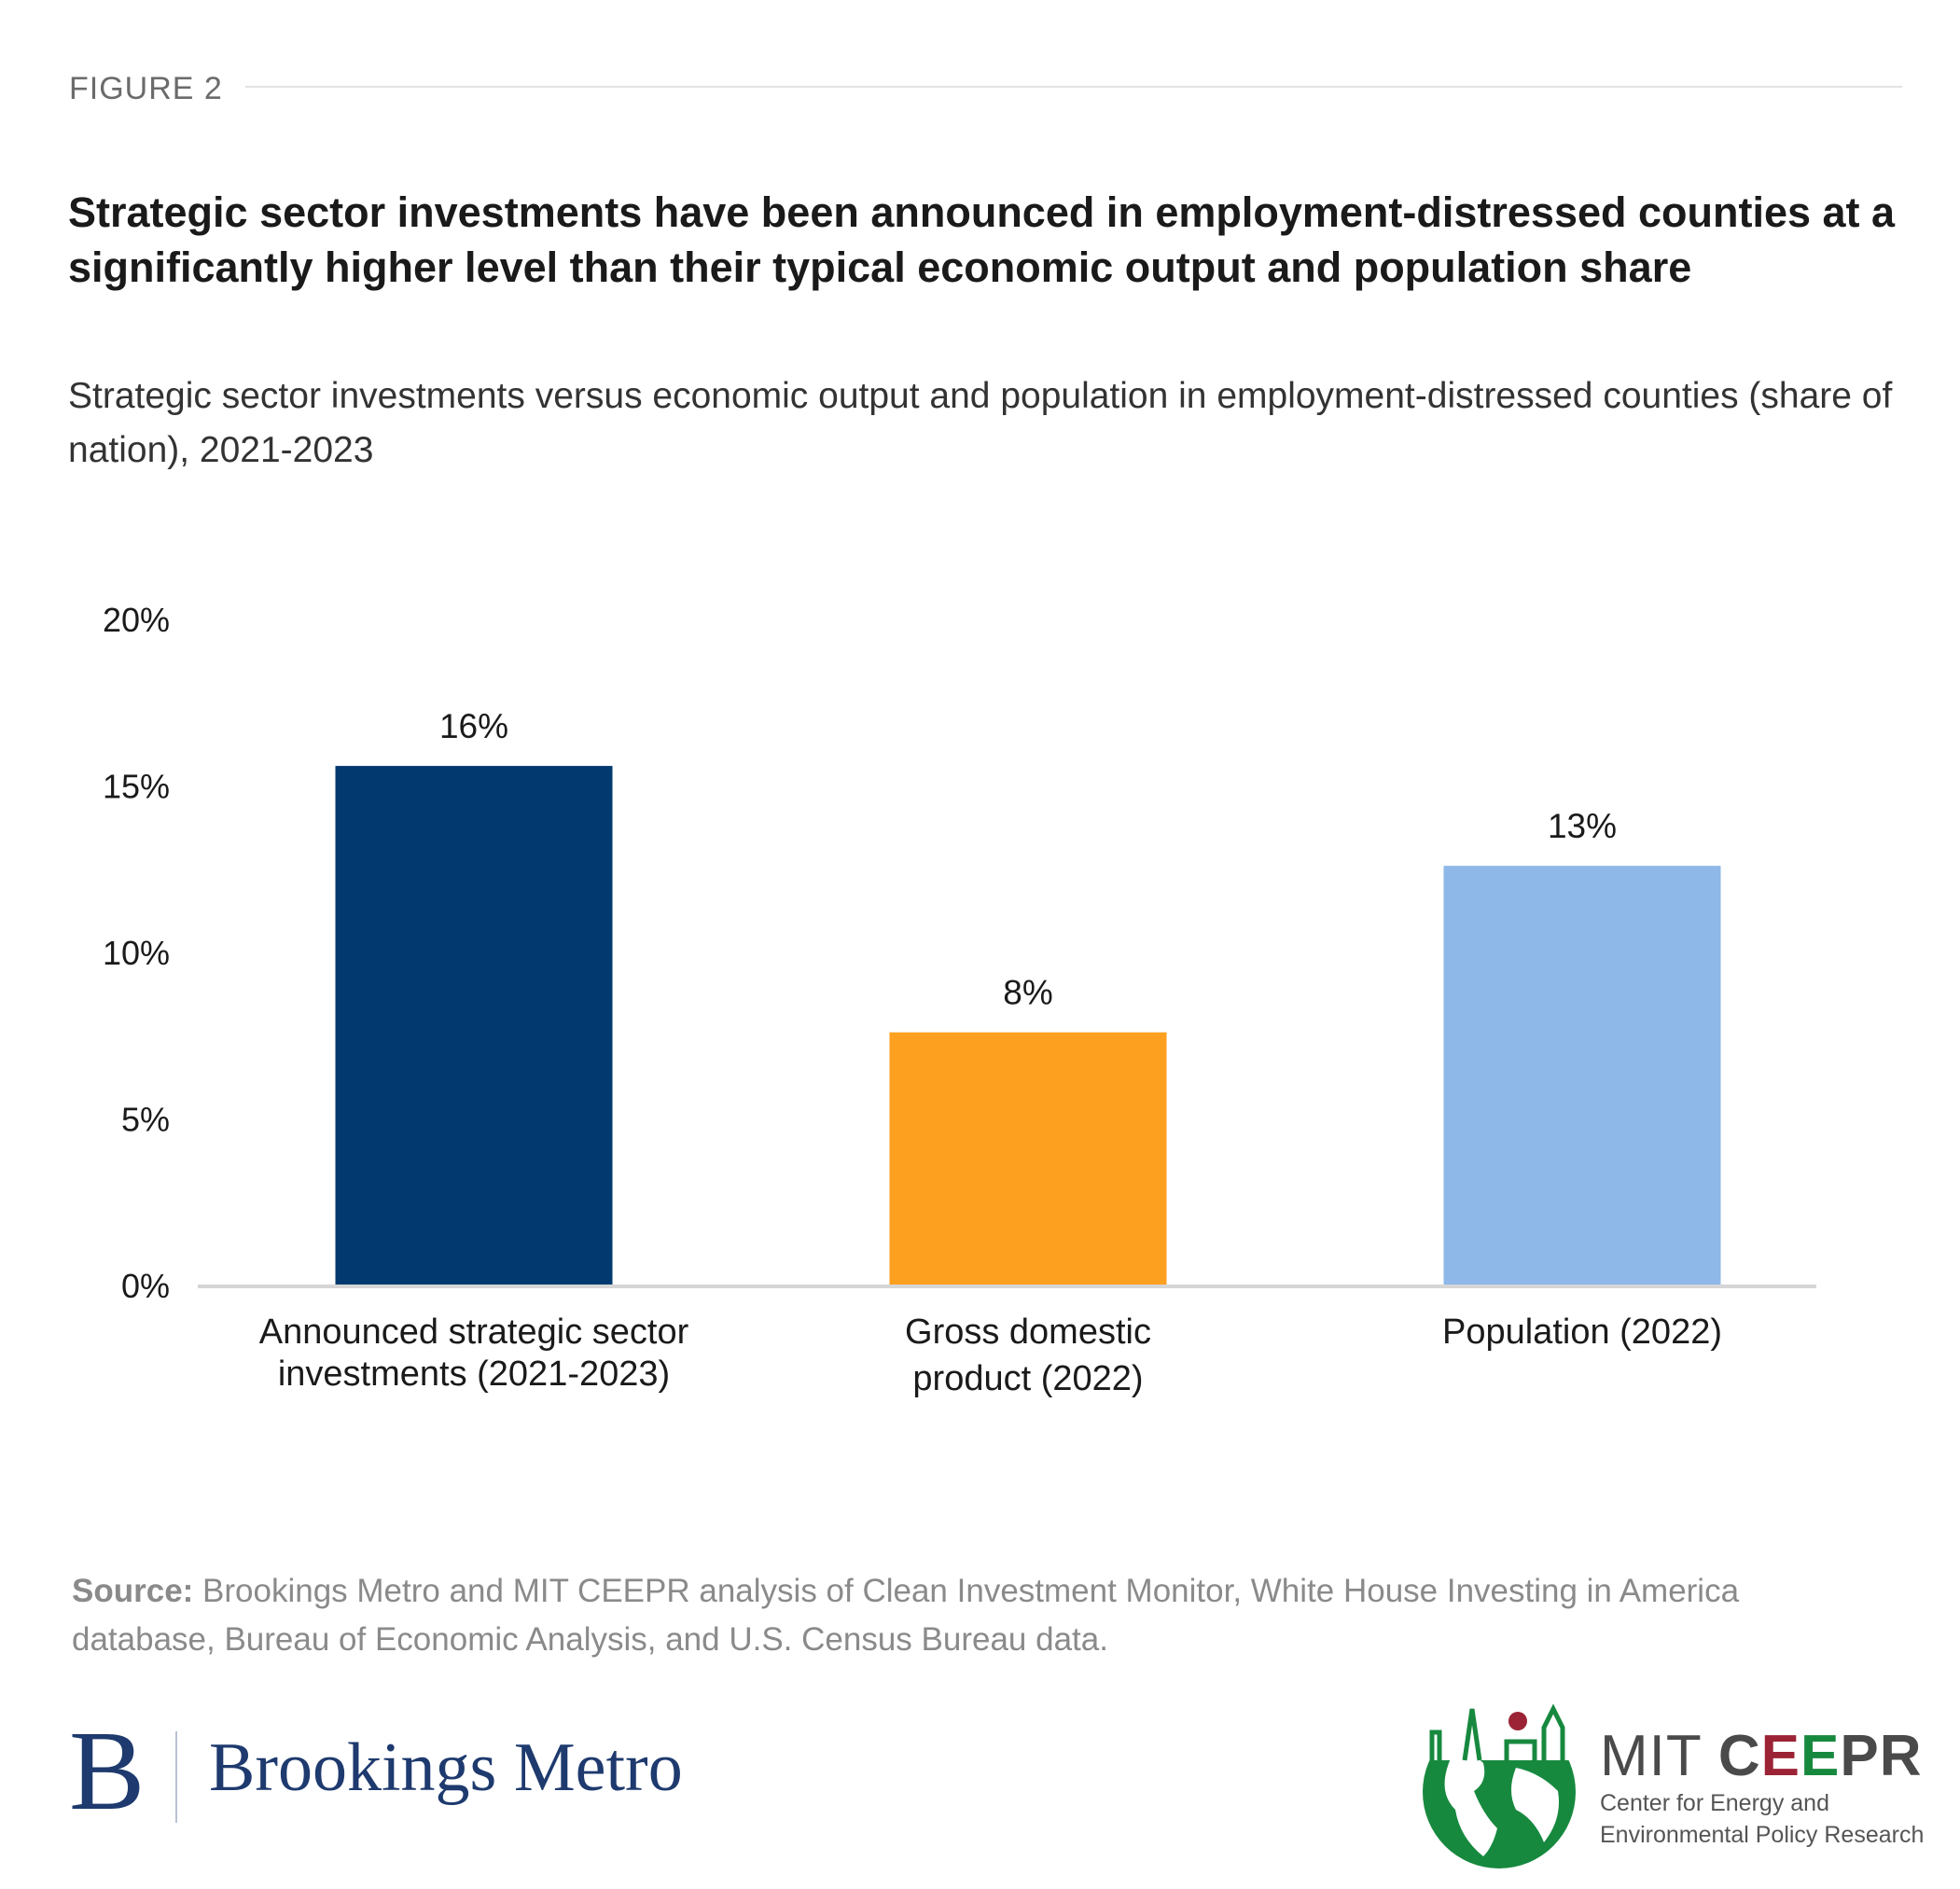  Describe the element at coordinates (1821, 1756) in the screenshot. I see `ceepr-e2: E` at that location.